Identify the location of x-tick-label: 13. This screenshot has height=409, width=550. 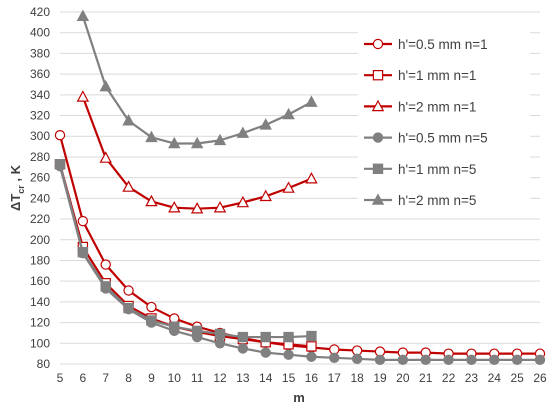
(243, 378).